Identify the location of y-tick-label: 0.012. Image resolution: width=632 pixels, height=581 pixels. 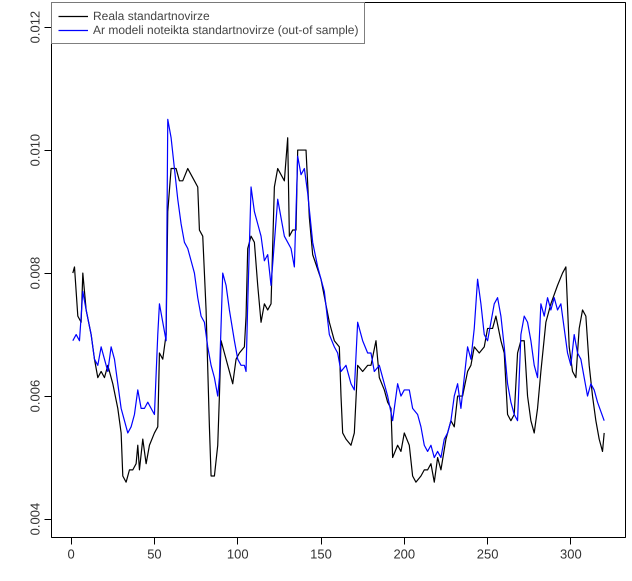
(35, 27).